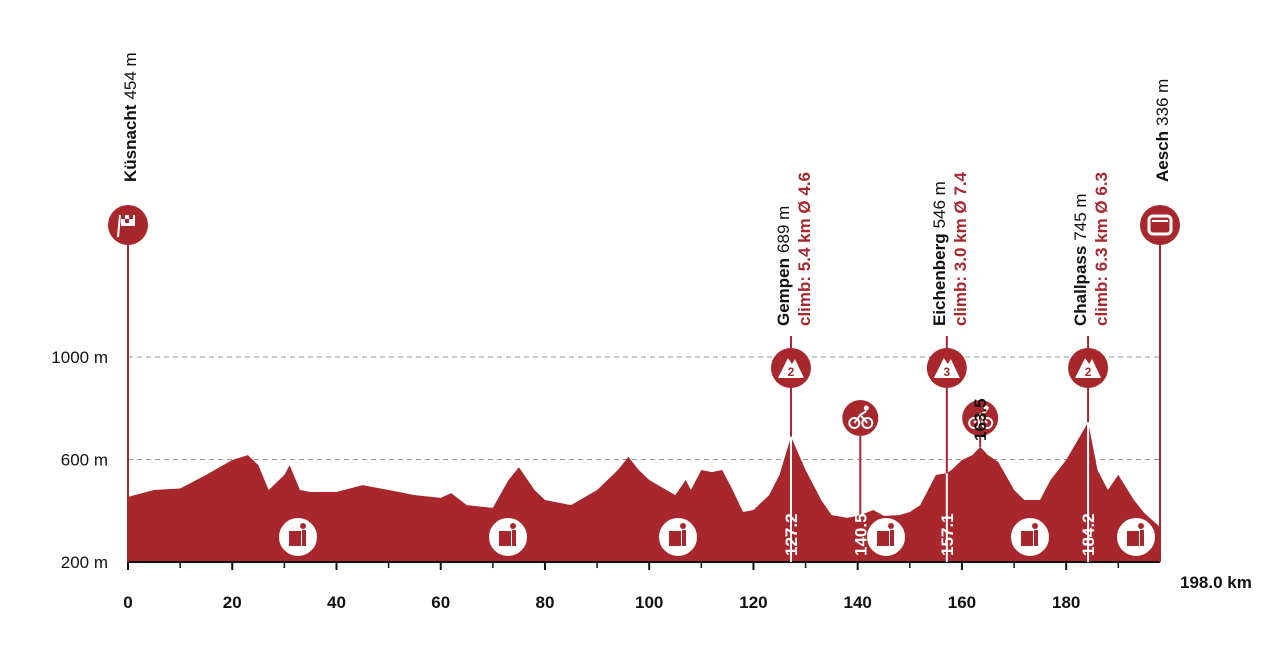 The image size is (1280, 653). Describe the element at coordinates (84, 562) in the screenshot. I see `y-tick-label: 200 m` at that location.